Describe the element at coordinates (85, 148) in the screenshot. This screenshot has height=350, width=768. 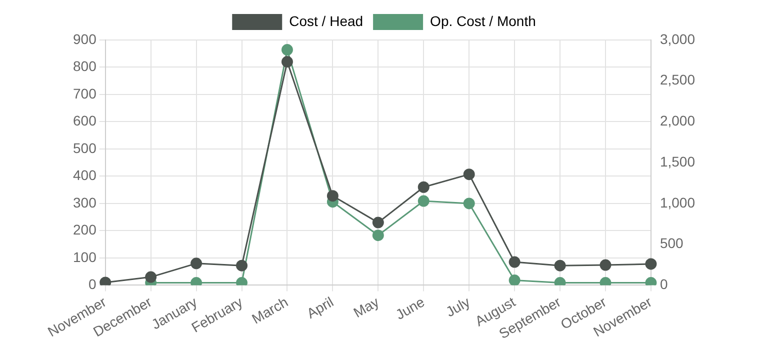
I see `y-tick-label: 500` at that location.